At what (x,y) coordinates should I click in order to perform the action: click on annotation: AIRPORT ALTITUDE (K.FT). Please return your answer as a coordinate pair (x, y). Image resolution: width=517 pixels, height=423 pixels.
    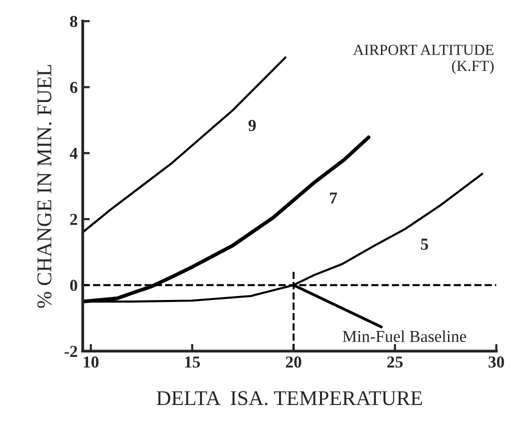
    Looking at the image, I should click on (423, 59).